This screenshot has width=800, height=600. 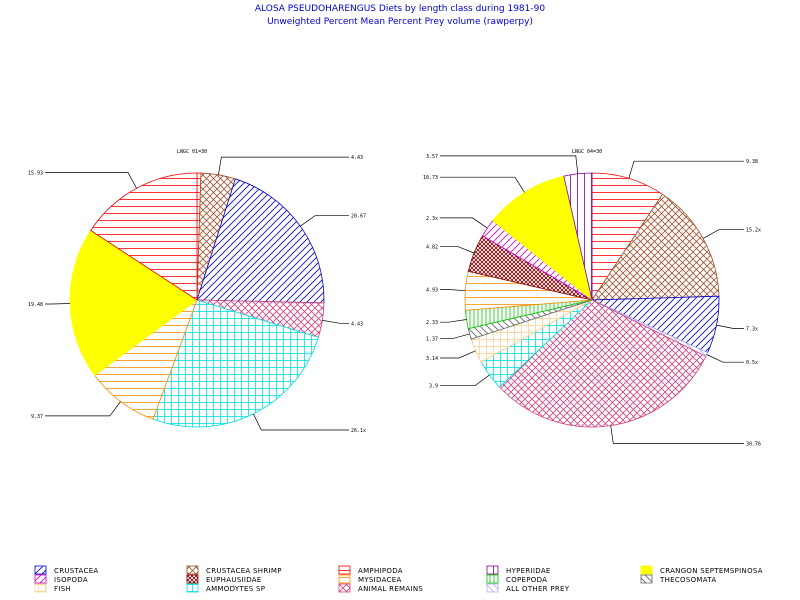 What do you see at coordinates (711, 571) in the screenshot?
I see `legend-label: CRANGON SEPTEMSPINOSA` at bounding box center [711, 571].